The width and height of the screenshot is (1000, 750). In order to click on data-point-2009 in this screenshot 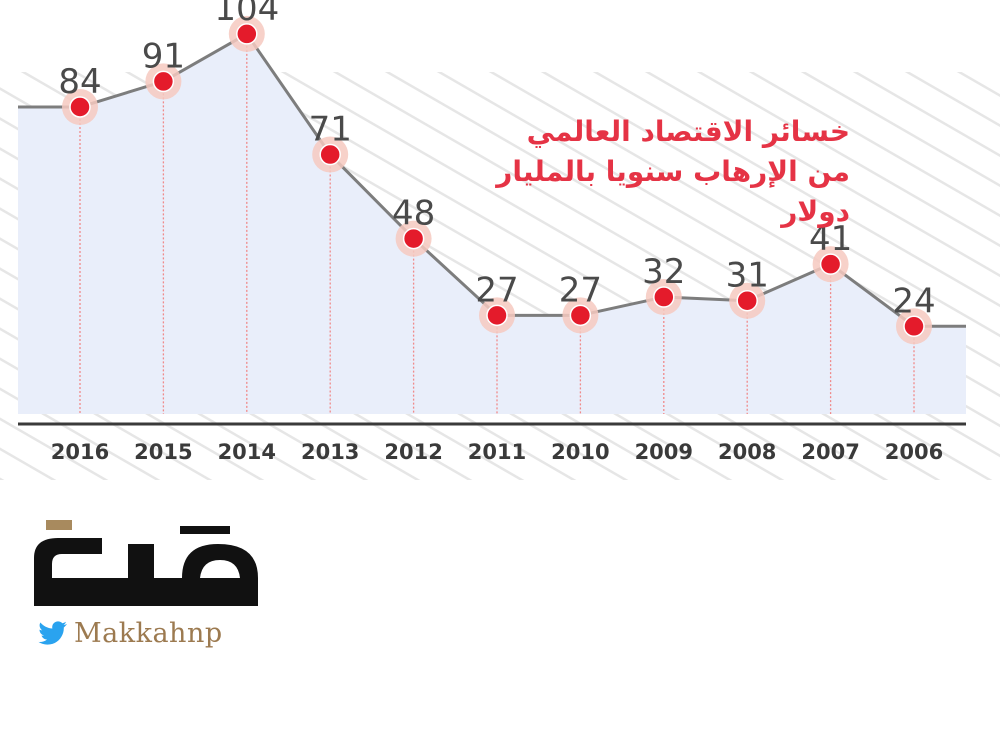, I will do `click(664, 297)`.